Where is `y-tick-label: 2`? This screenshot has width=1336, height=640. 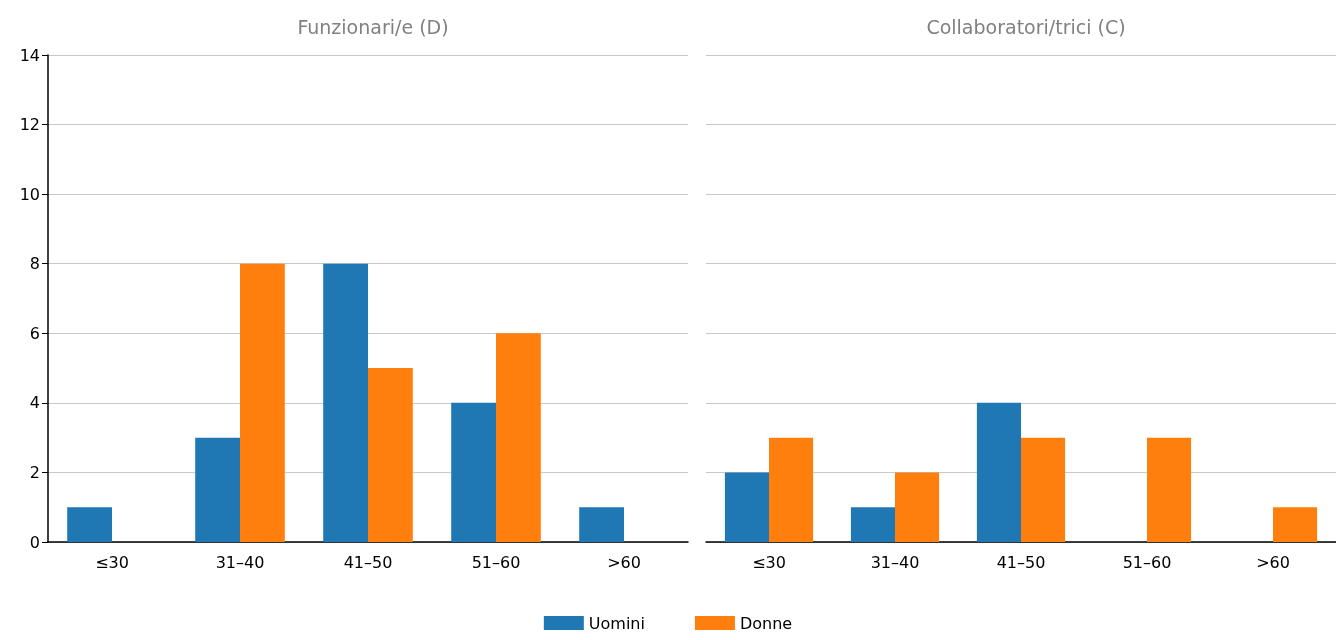
y-tick-label: 2 is located at coordinates (34, 472).